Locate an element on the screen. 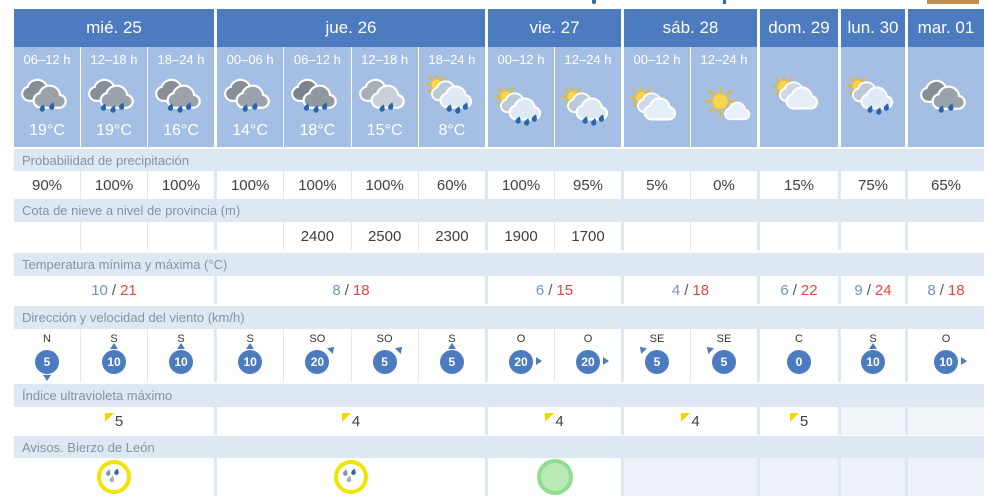 This screenshot has height=502, width=988. day-group: N 5 S 10 S 10 is located at coordinates (114, 355).